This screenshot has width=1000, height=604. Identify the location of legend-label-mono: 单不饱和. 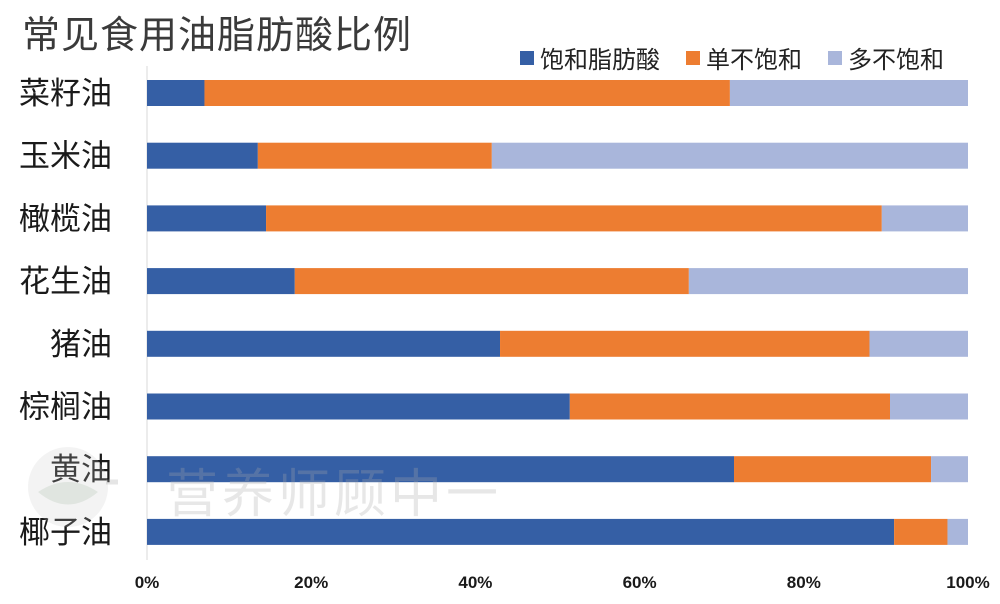
(754, 60).